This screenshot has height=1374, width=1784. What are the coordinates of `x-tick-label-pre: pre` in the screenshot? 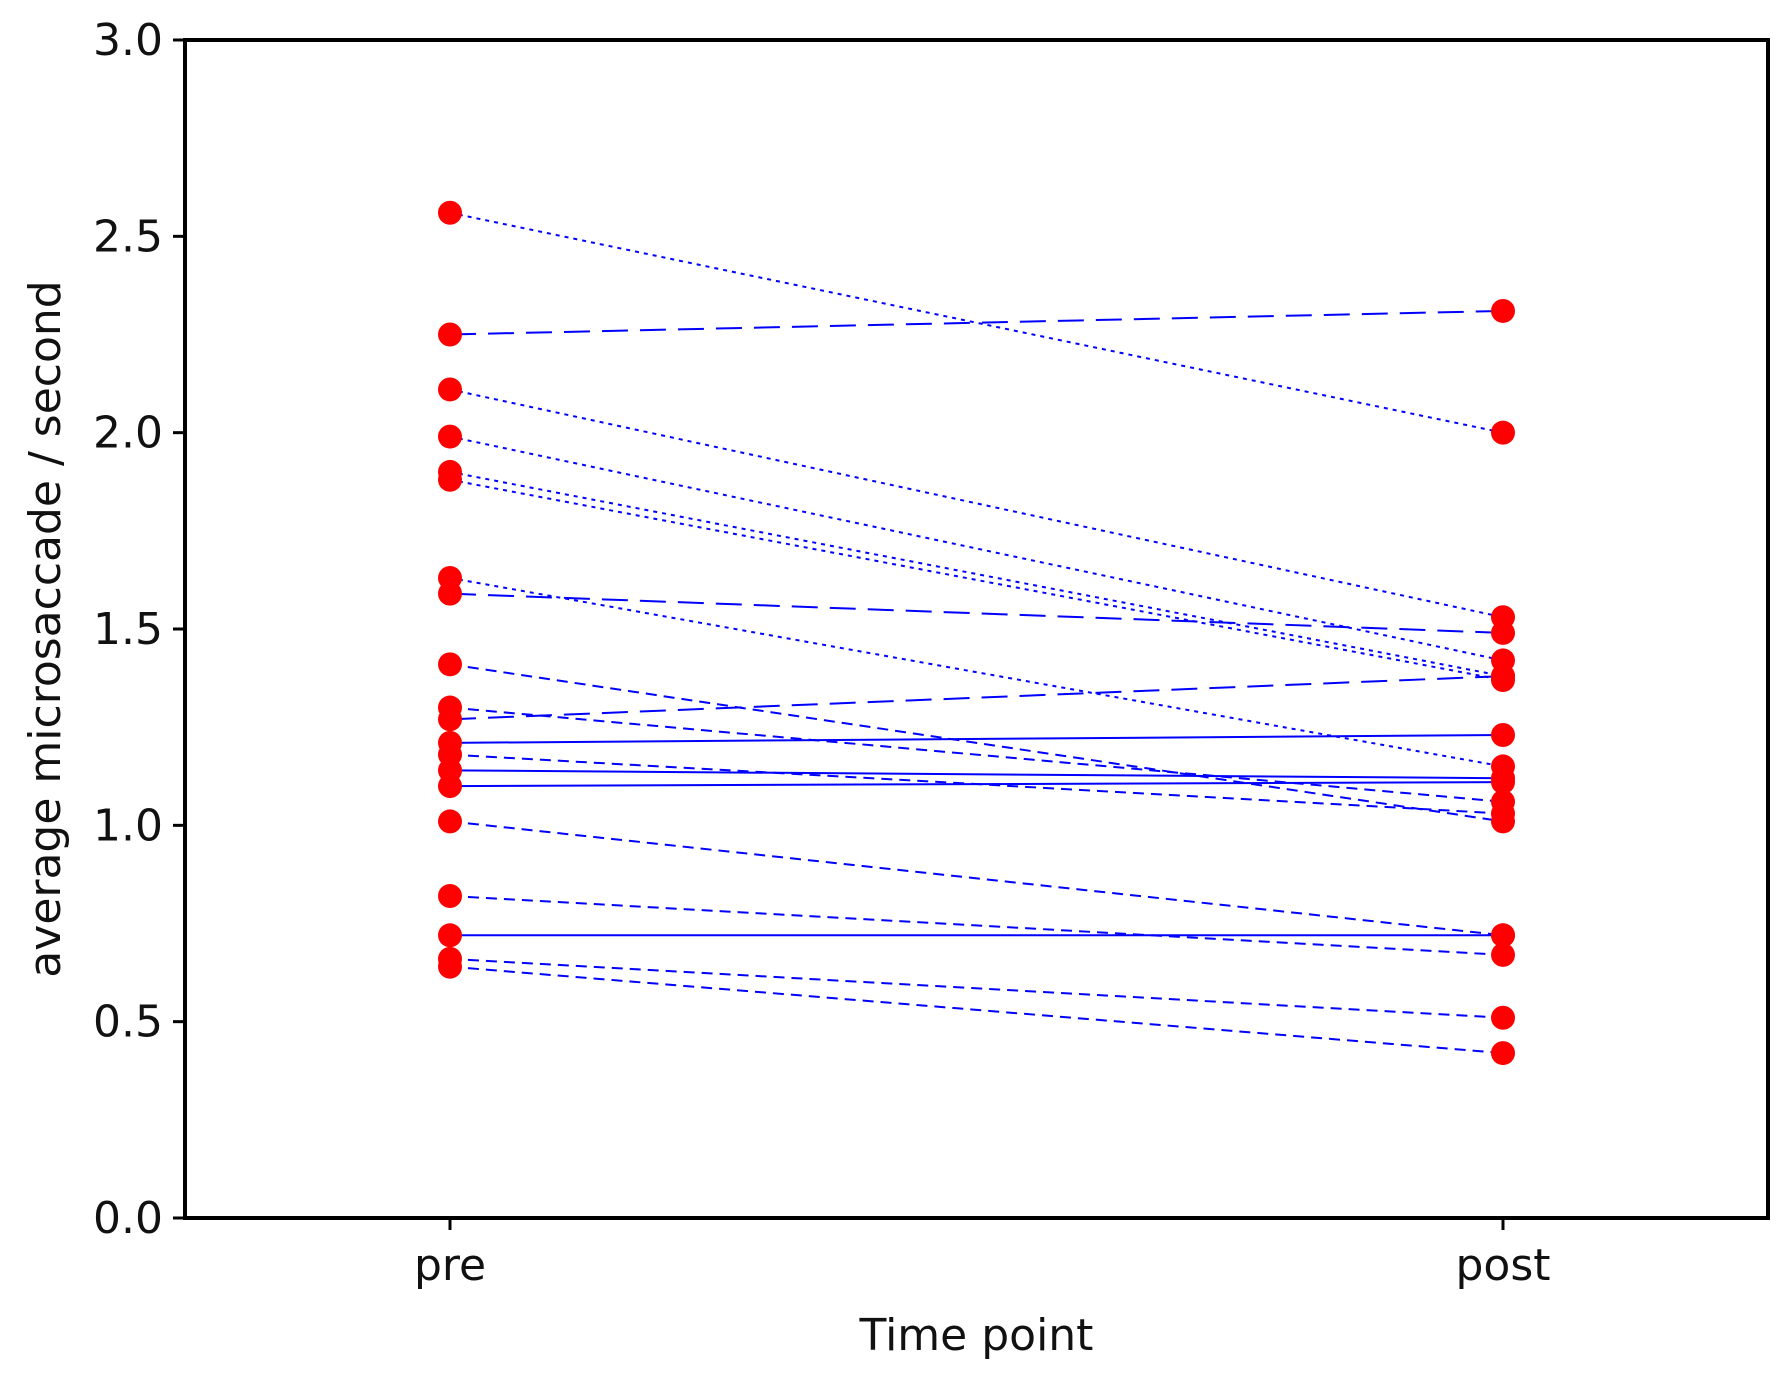 It's located at (450, 1265).